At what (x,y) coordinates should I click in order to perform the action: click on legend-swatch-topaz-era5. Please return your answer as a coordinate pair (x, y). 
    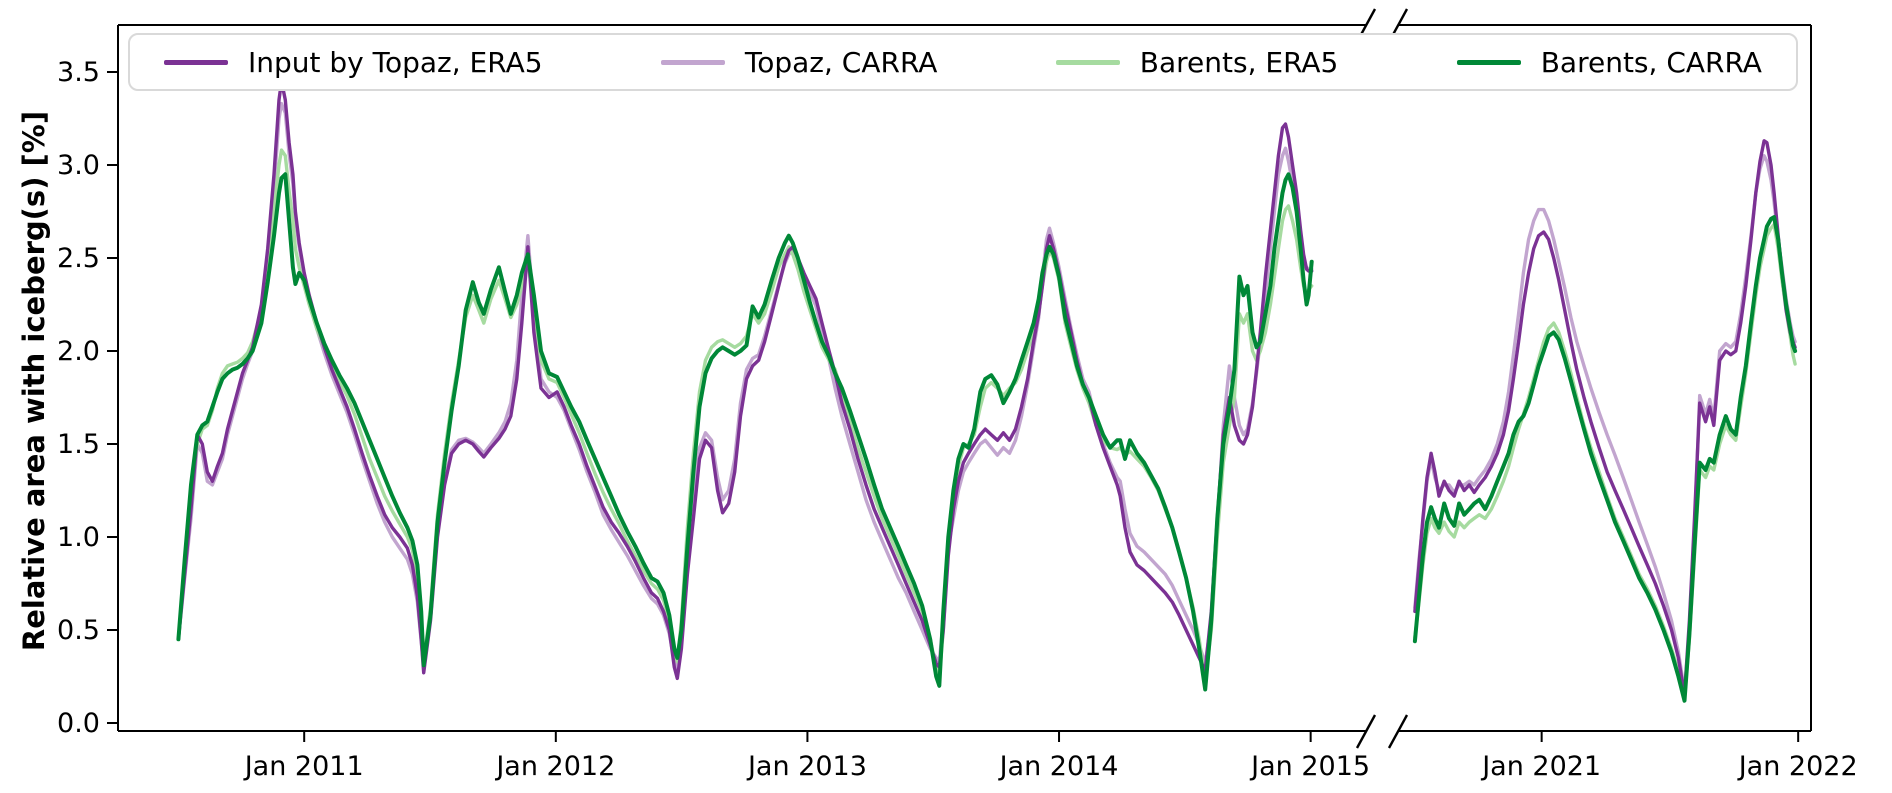
    Looking at the image, I should click on (196, 62).